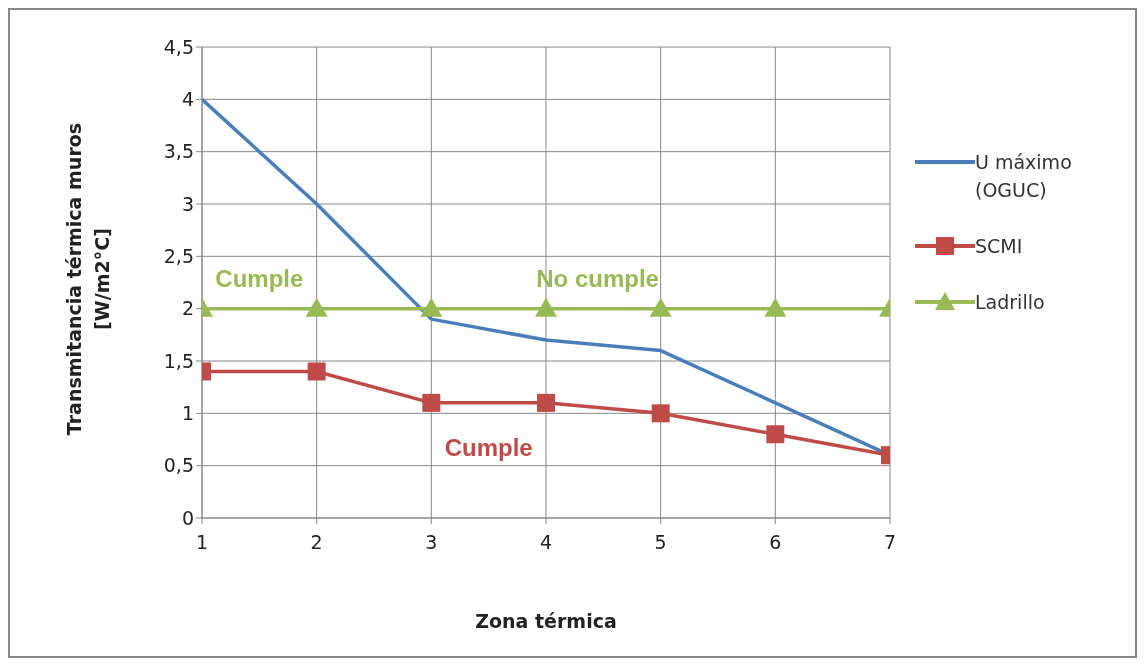 The image size is (1145, 668). What do you see at coordinates (546, 621) in the screenshot?
I see `x-axis-title: Zona térmica` at bounding box center [546, 621].